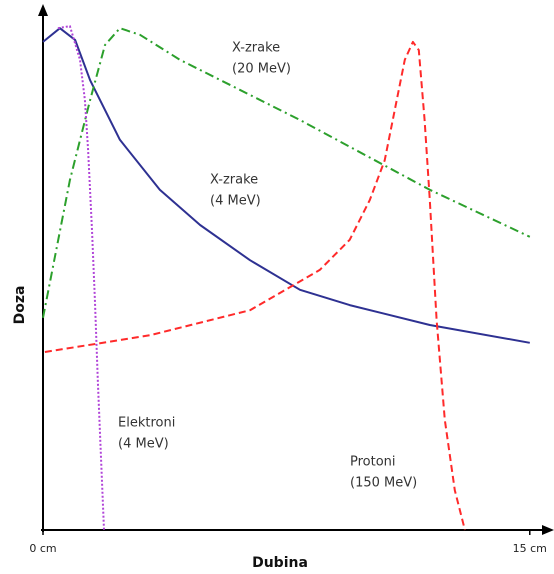 This screenshot has height=574, width=554. I want to click on annotation: (150 MeV), so click(383, 483).